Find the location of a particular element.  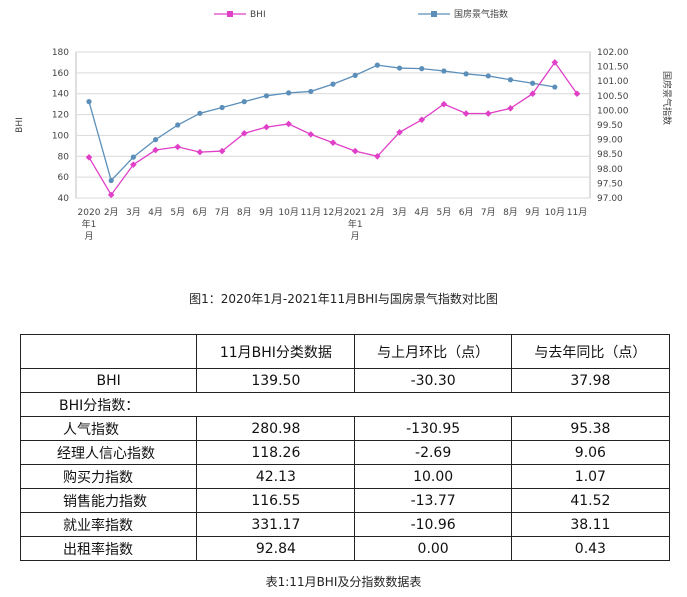

table-cell: 0.43 is located at coordinates (590, 548).